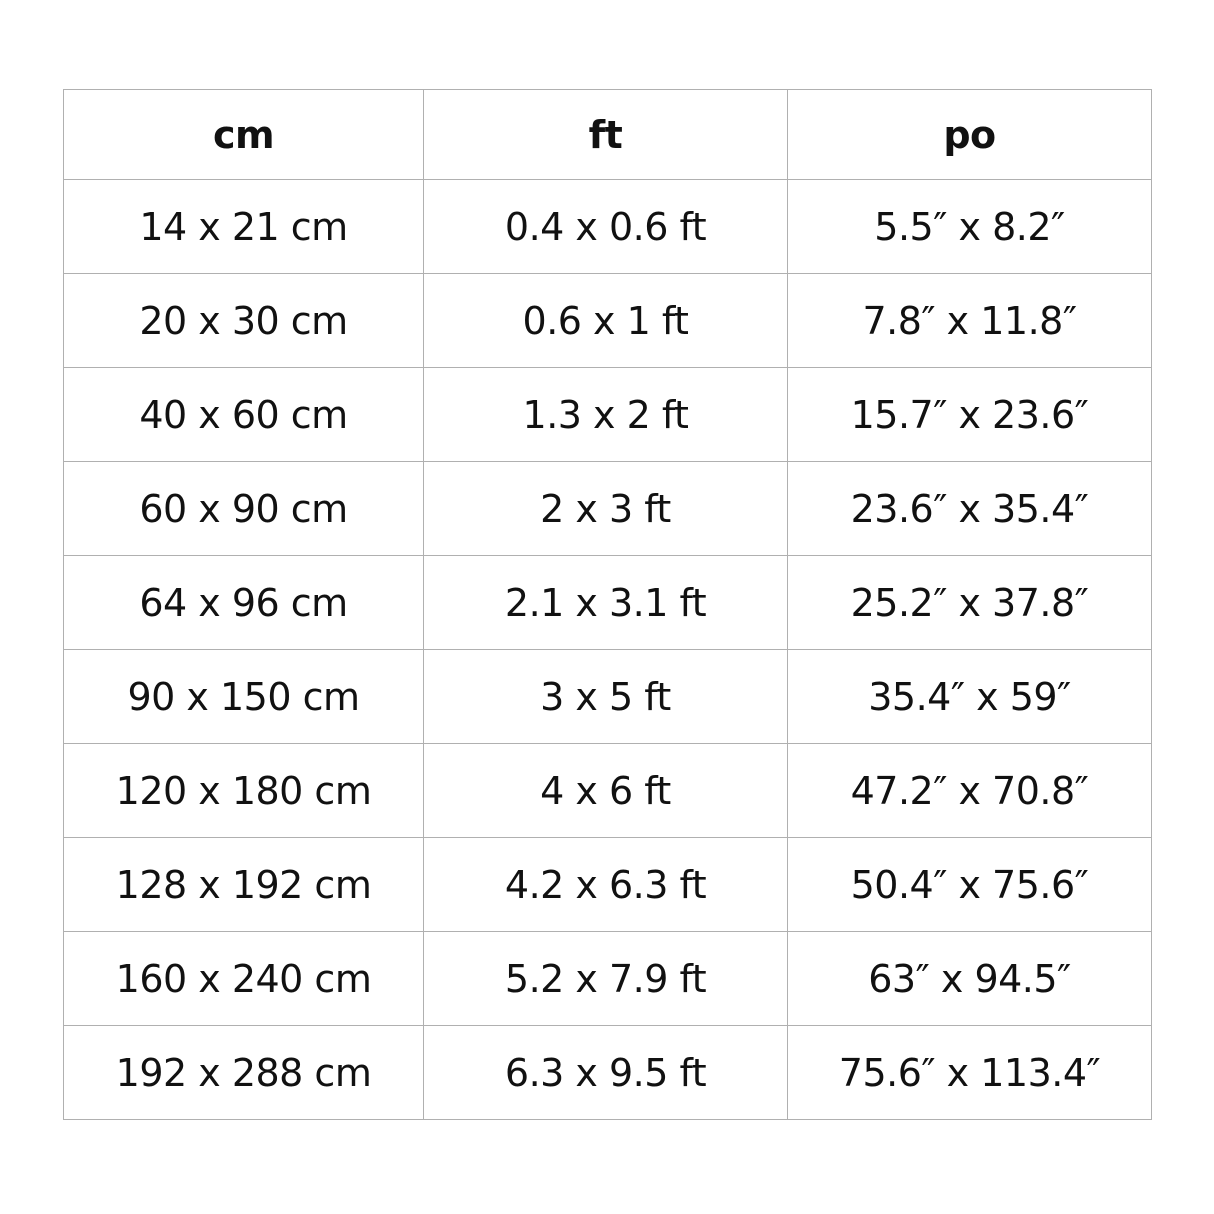  Describe the element at coordinates (243, 134) in the screenshot. I see `header-cm: cm` at that location.